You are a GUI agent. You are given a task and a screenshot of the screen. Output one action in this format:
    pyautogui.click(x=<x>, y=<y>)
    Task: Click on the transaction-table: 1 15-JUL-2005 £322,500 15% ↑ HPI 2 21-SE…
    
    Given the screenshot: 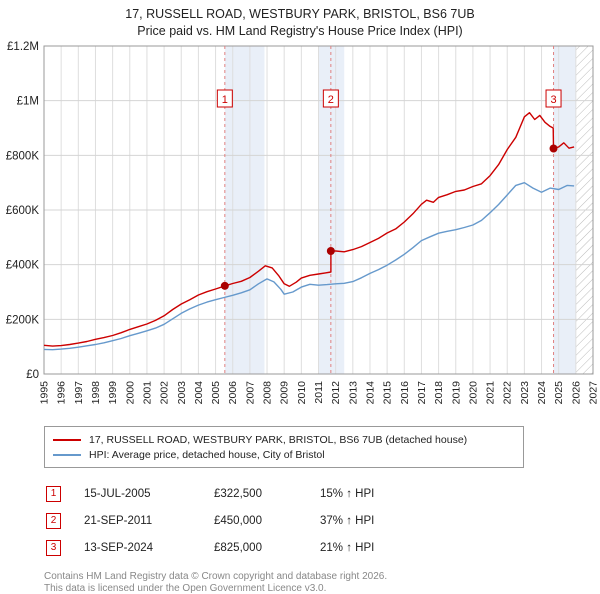 What is the action you would take?
    pyautogui.click(x=323, y=520)
    